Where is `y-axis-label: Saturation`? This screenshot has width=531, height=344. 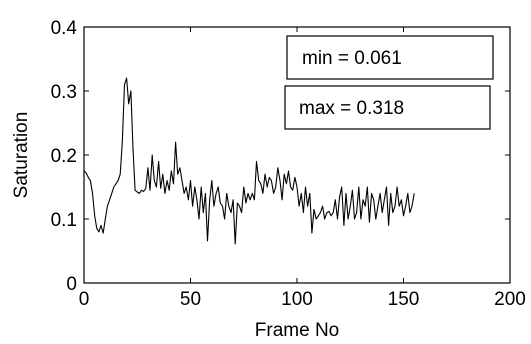 y-axis-label: Saturation is located at coordinates (21, 155).